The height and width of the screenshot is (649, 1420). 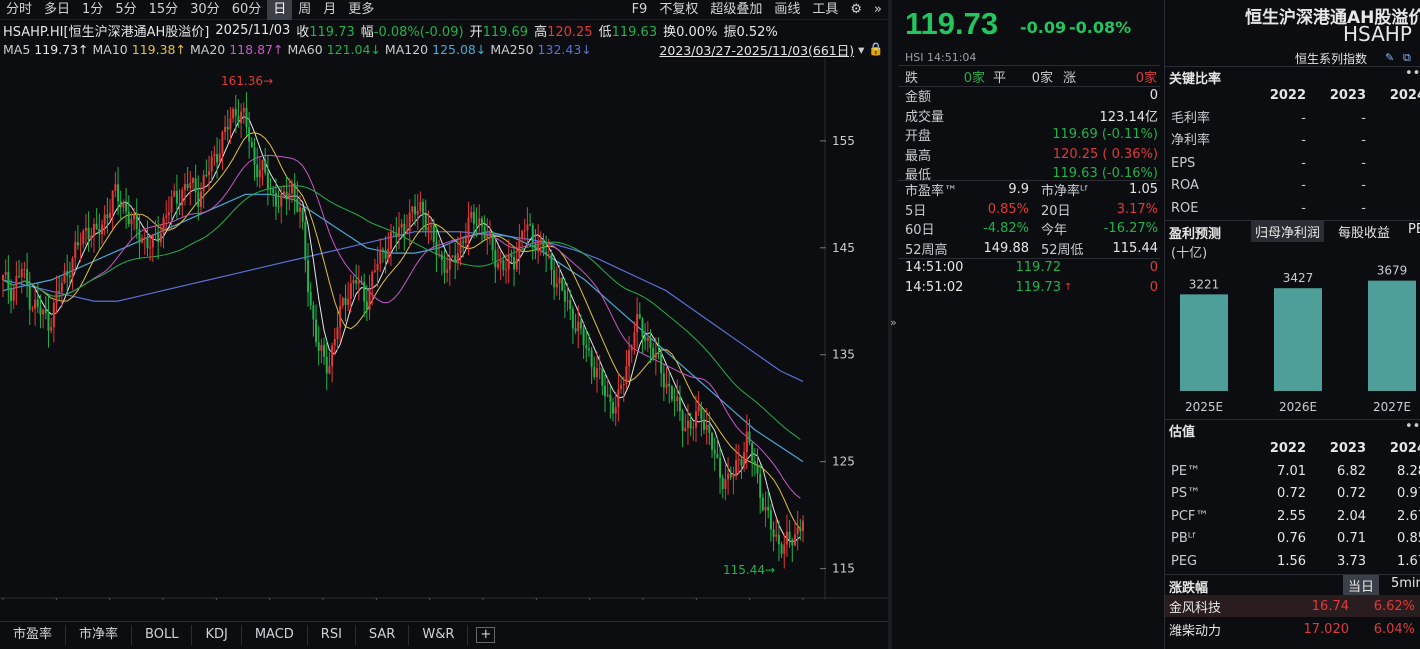 What do you see at coordinates (280, 10) in the screenshot?
I see `period-day: 日` at bounding box center [280, 10].